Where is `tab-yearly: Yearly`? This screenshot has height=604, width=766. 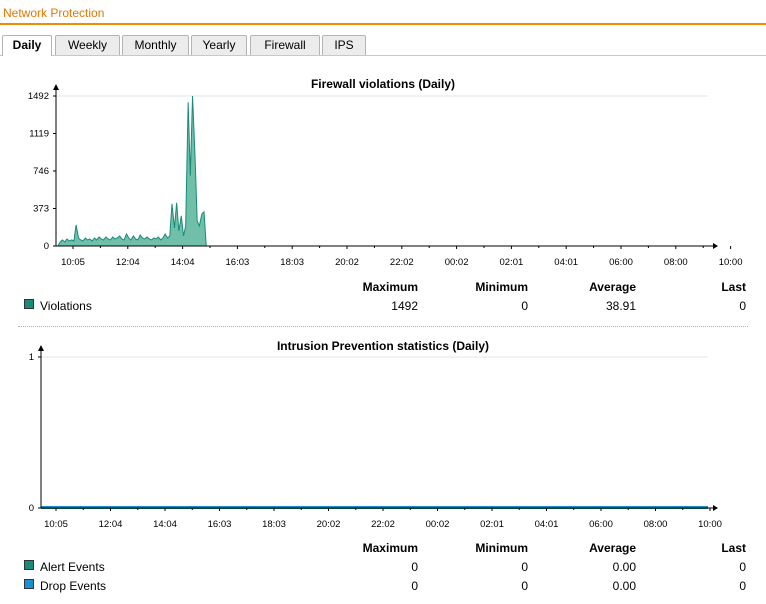
tab-yearly: Yearly is located at coordinates (219, 45).